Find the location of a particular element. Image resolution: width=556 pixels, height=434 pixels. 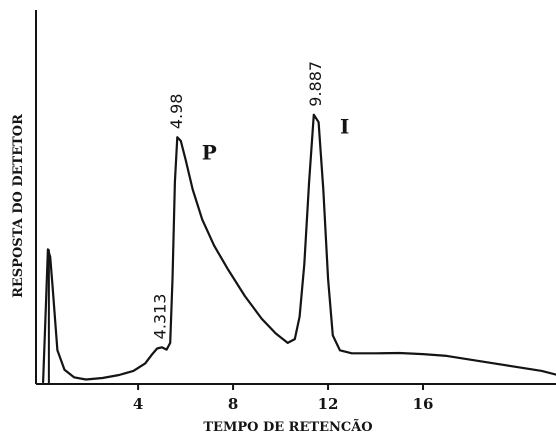

x-tick-label: 4 is located at coordinates (138, 404).